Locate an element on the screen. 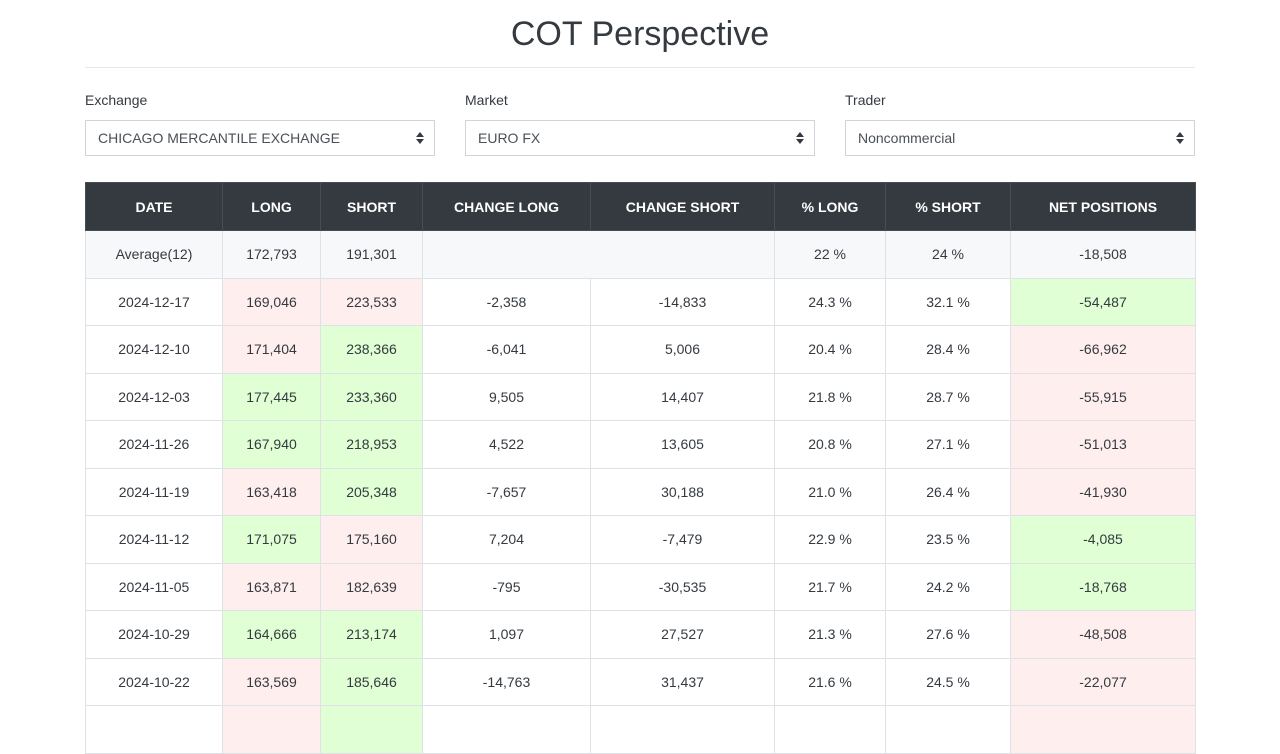  cell-long is located at coordinates (271, 729).